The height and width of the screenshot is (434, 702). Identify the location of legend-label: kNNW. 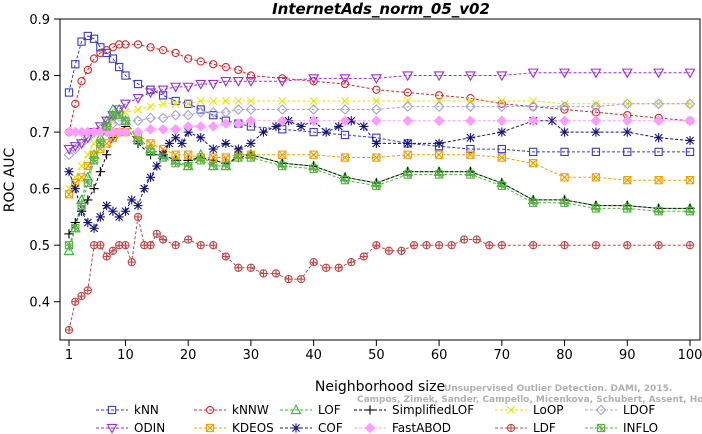
(250, 410).